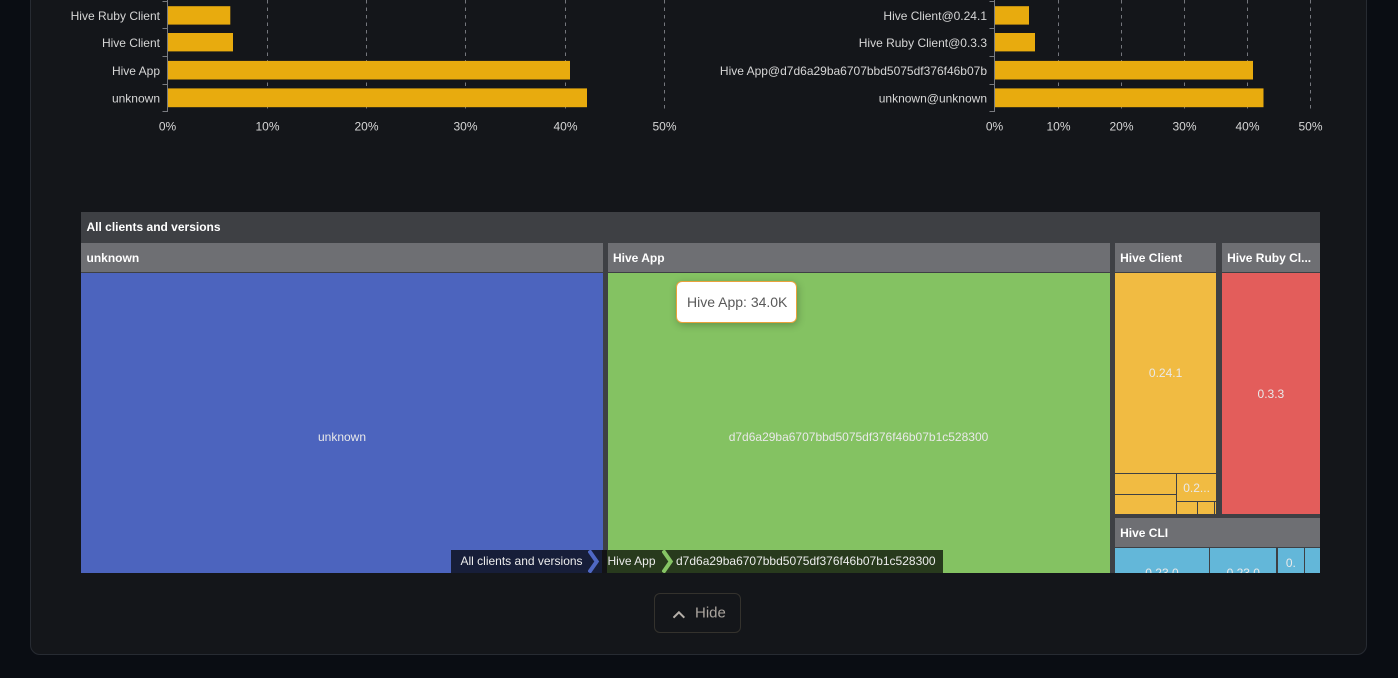  Describe the element at coordinates (933, 99) in the screenshot. I see `svg-text: unknown@unknown` at that location.